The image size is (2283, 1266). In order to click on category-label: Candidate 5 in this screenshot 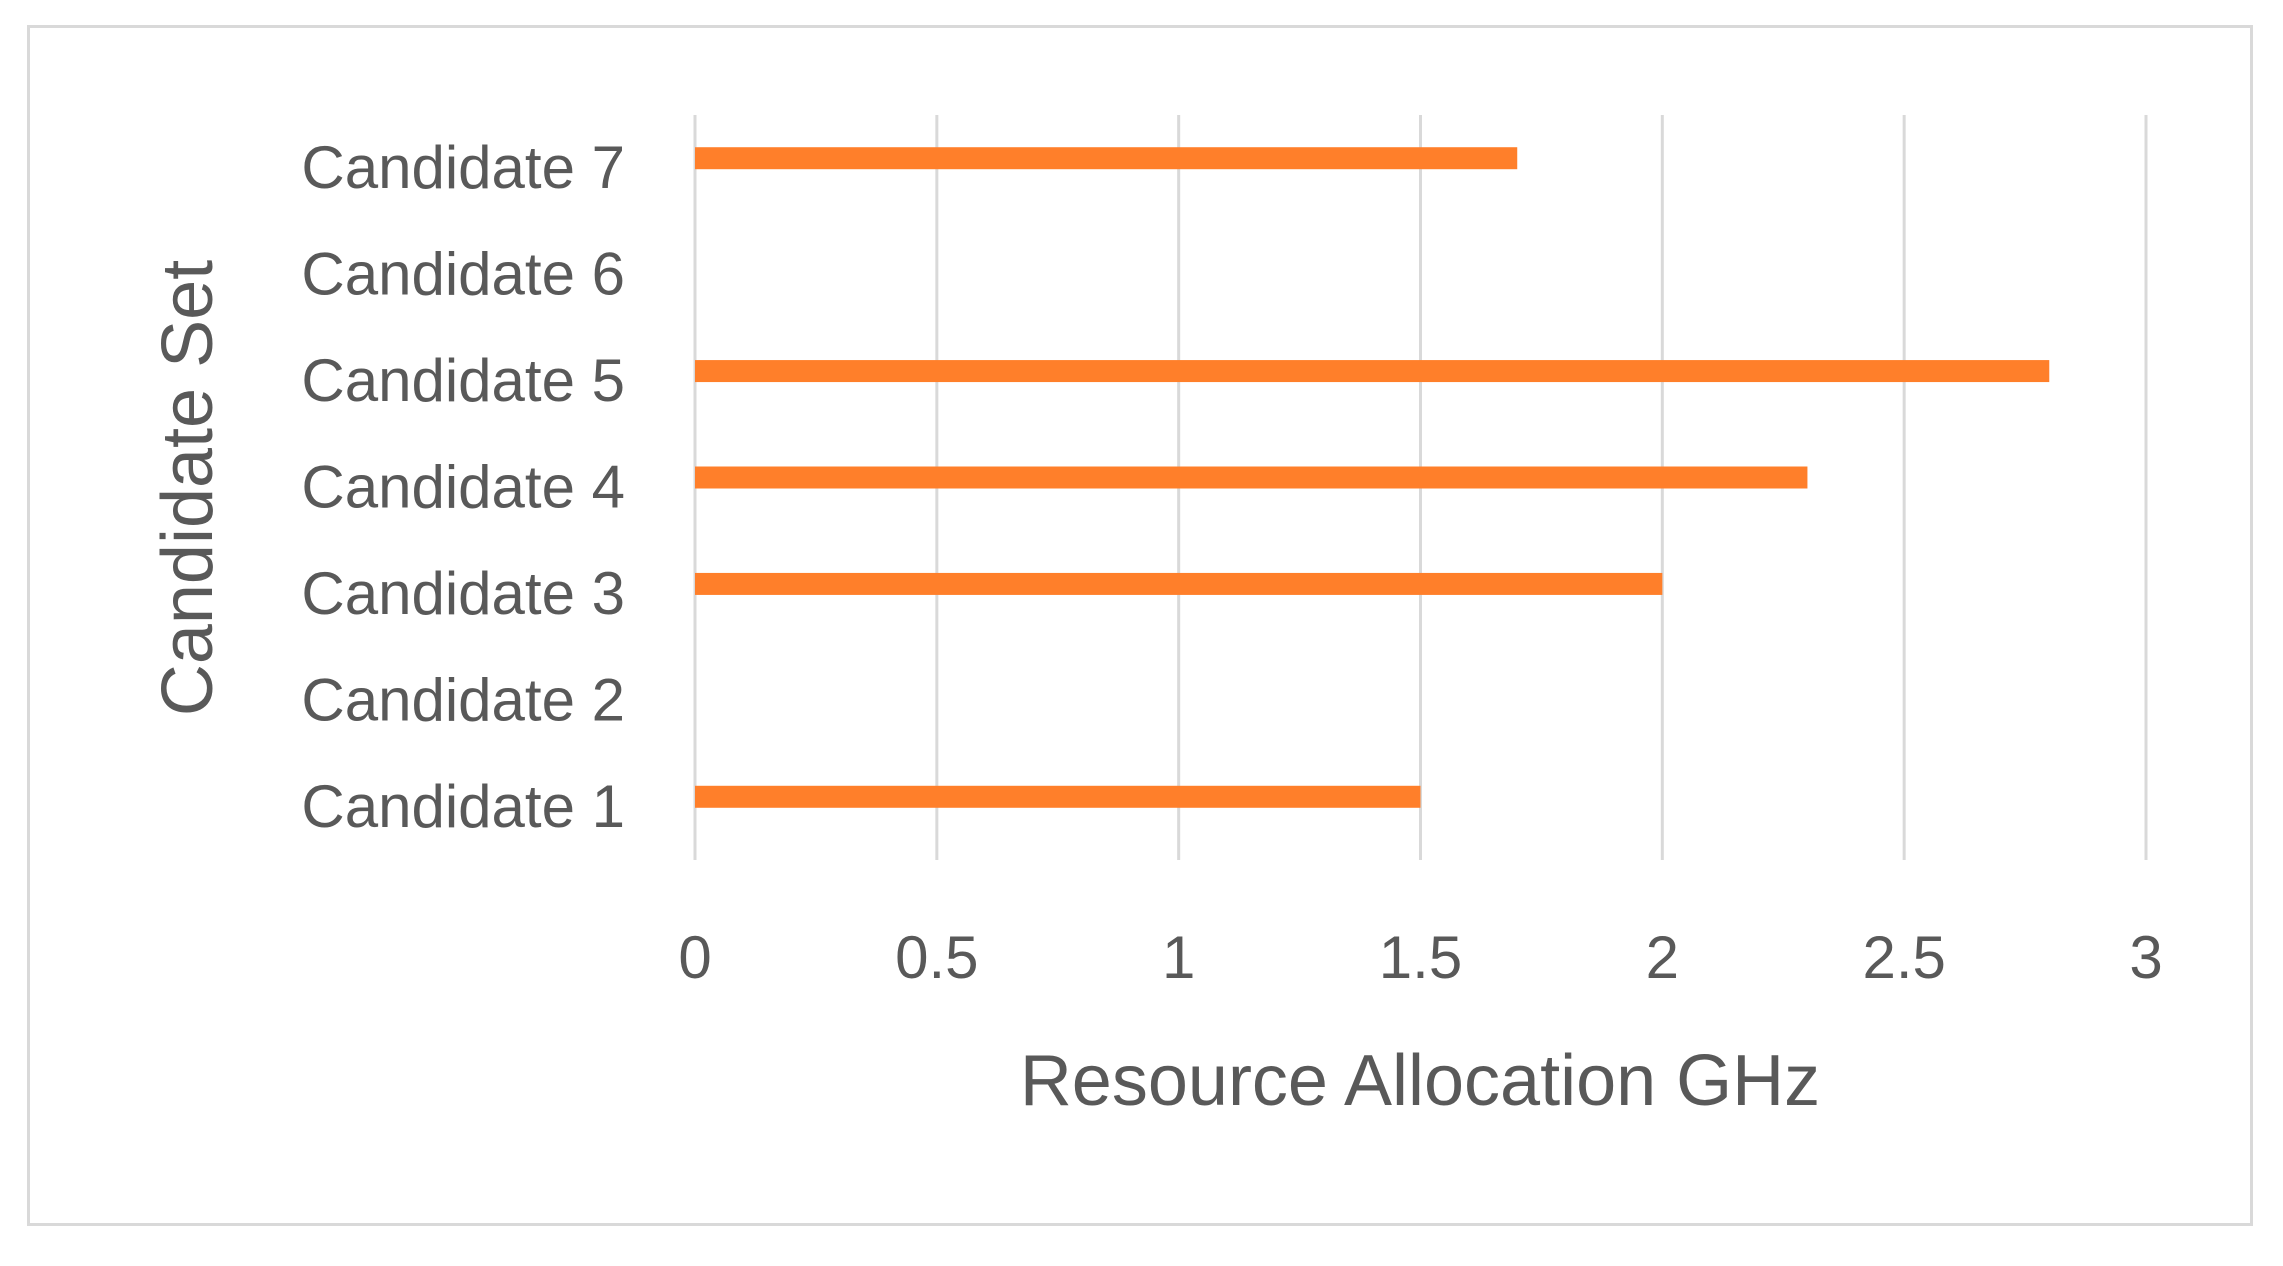, I will do `click(463, 380)`.